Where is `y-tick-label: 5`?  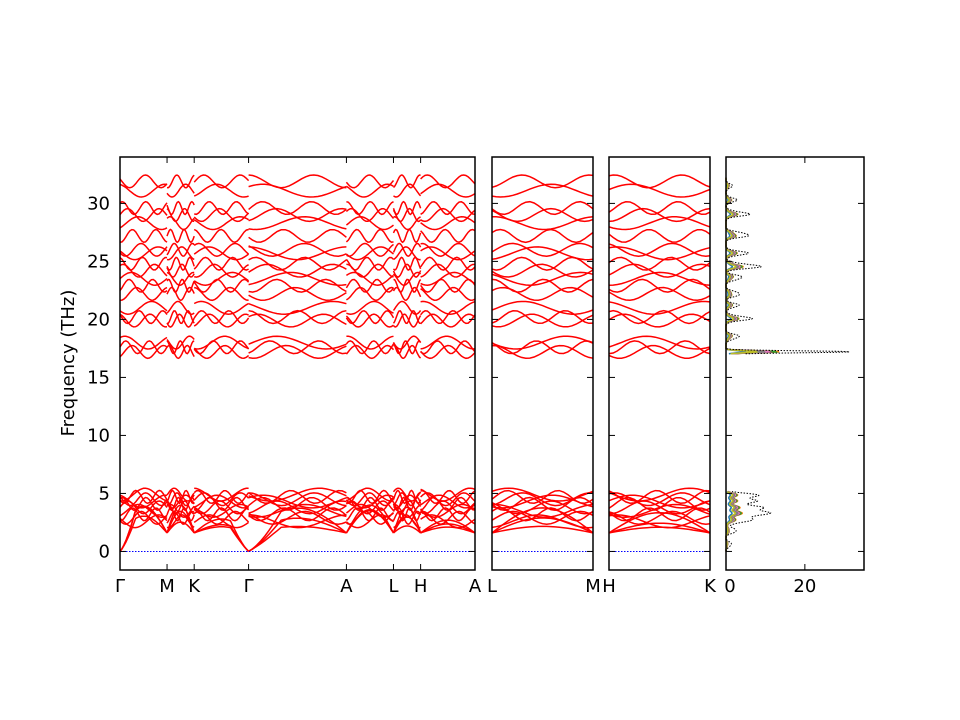 y-tick-label: 5 is located at coordinates (104, 493).